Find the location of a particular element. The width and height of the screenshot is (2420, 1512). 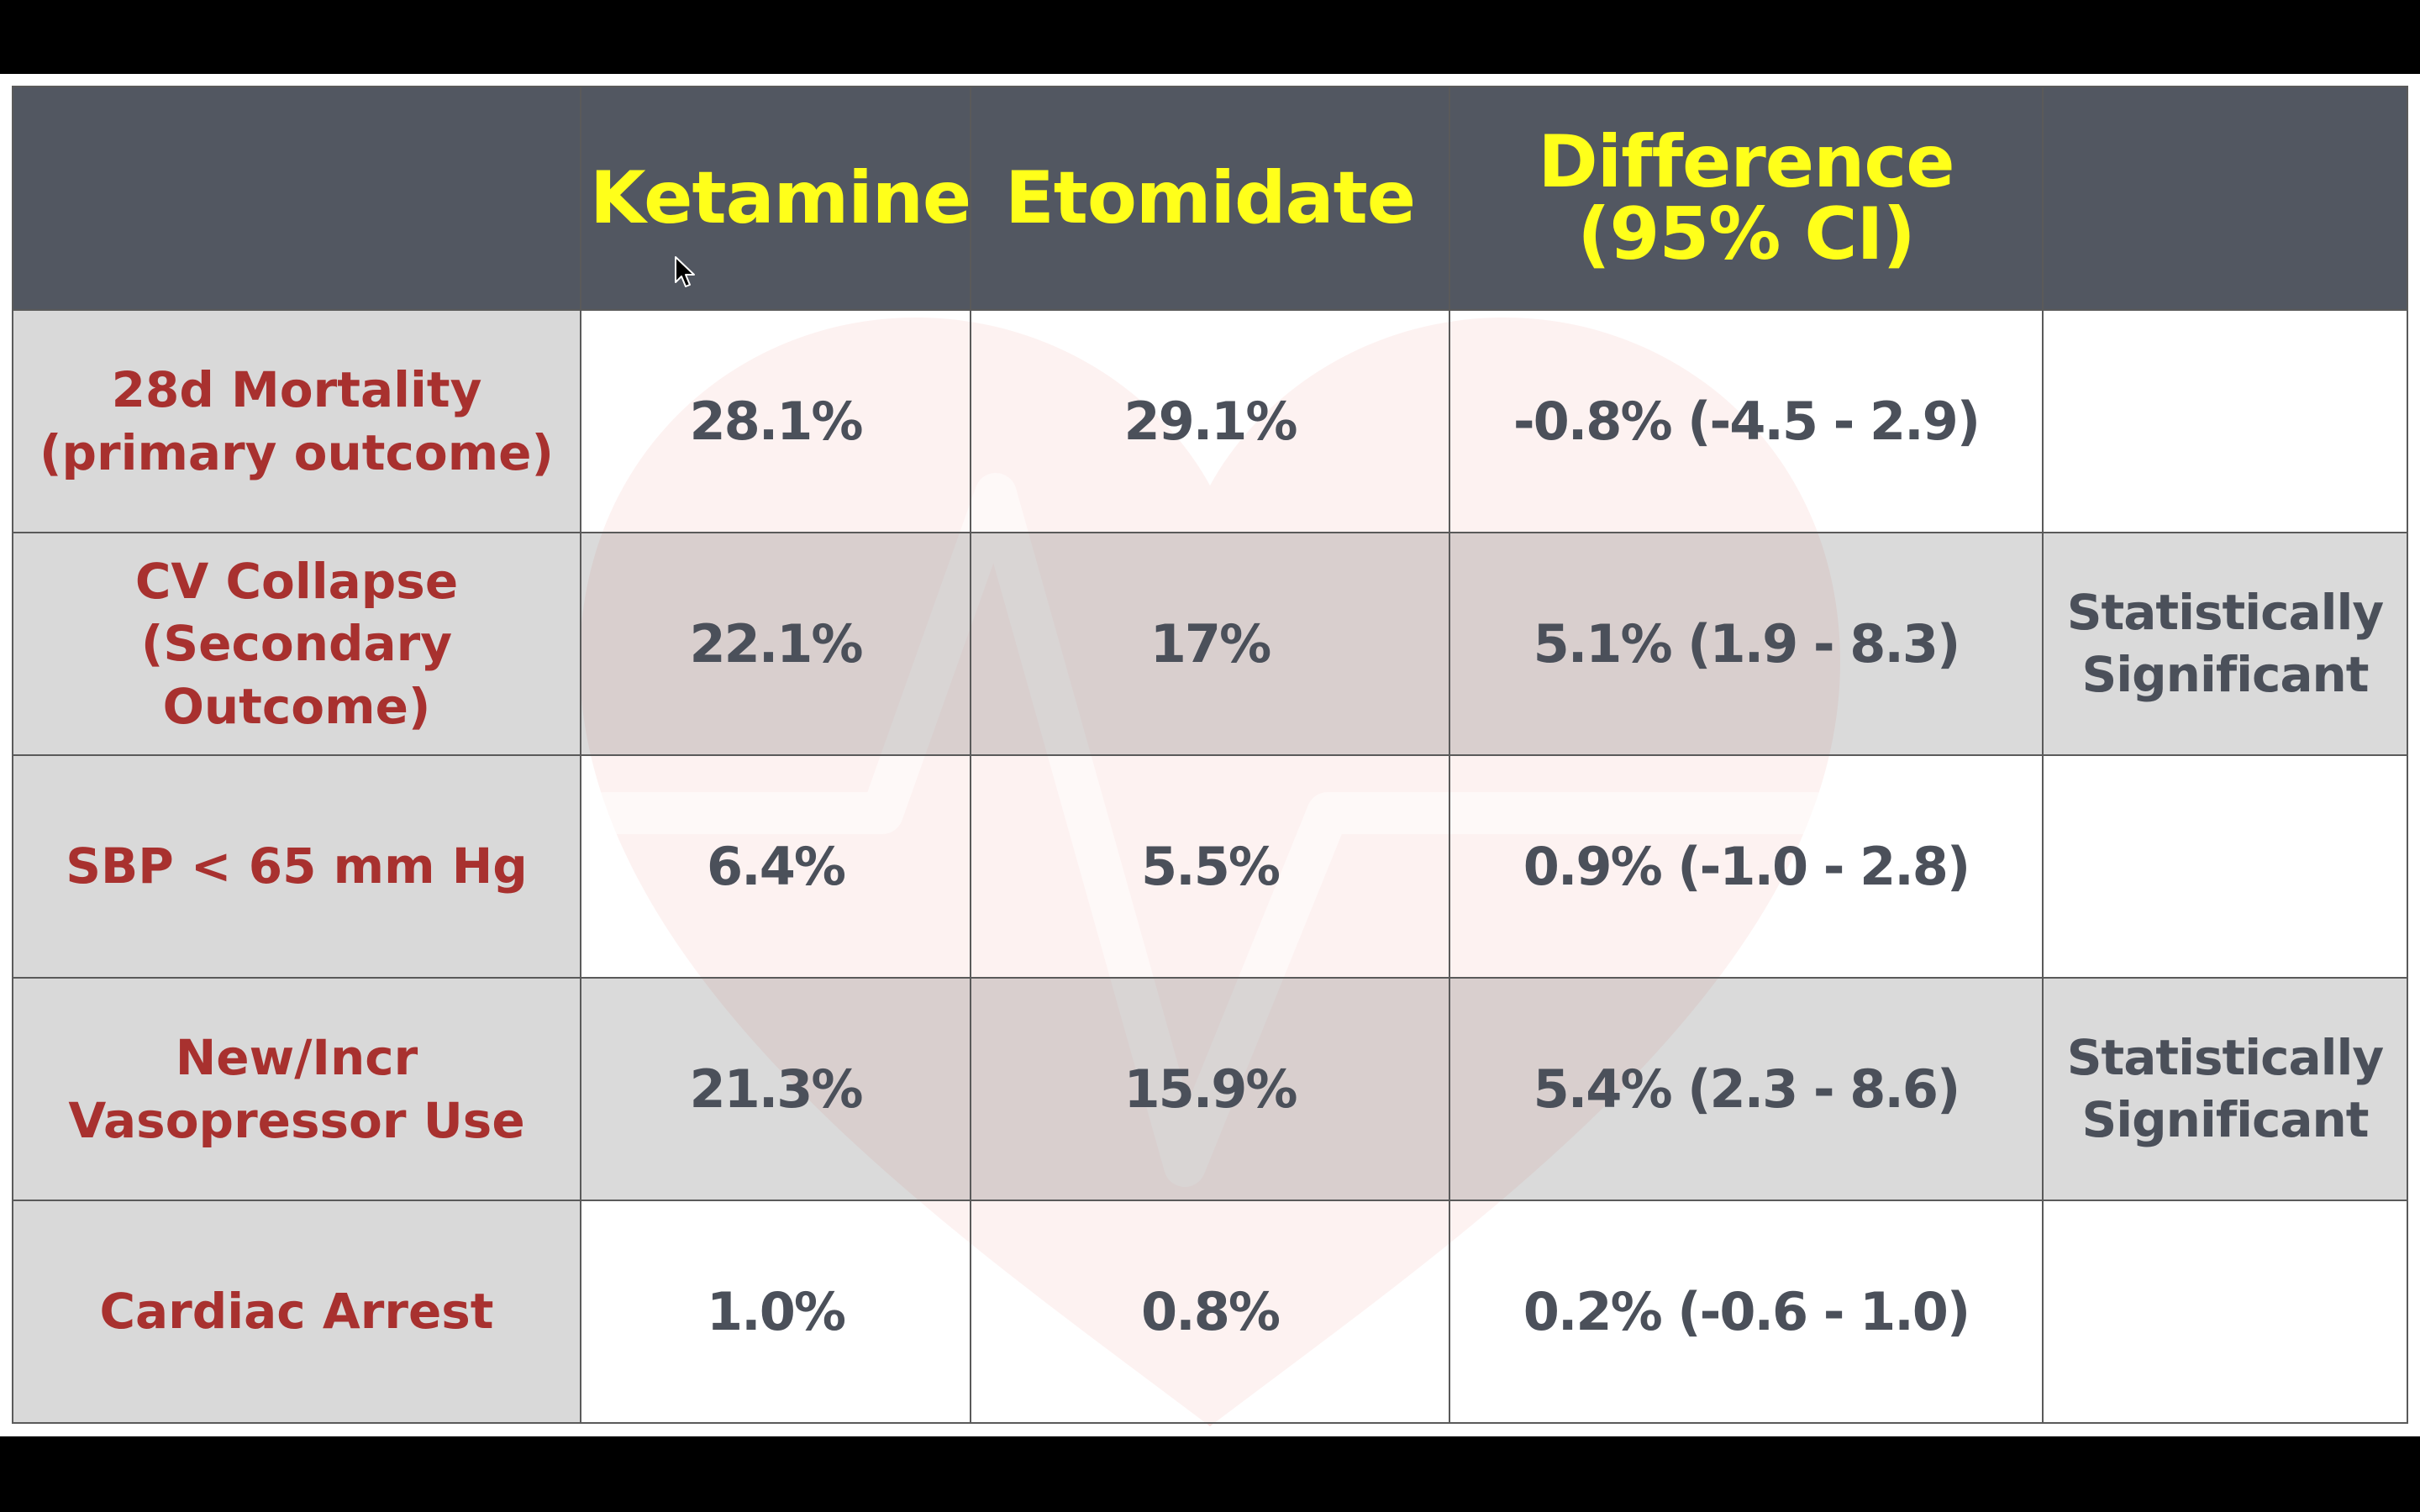

header-difference-line2: (95% CI) is located at coordinates (1746, 234).